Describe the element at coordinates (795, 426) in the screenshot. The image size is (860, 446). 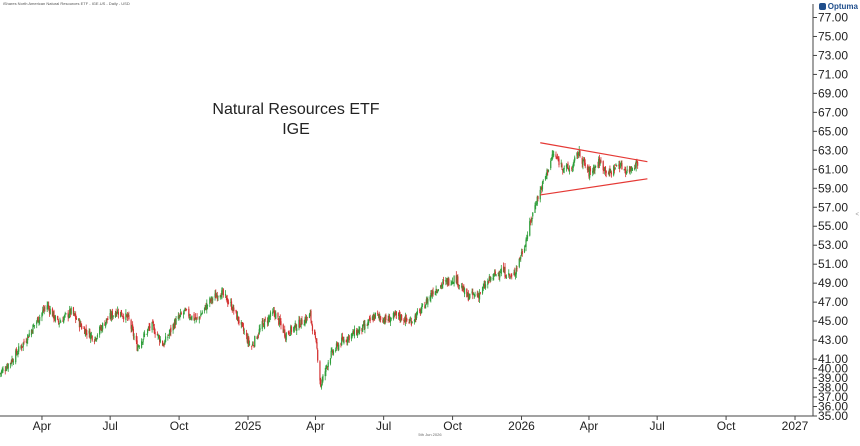
I see `x-tick-label: 2027` at that location.